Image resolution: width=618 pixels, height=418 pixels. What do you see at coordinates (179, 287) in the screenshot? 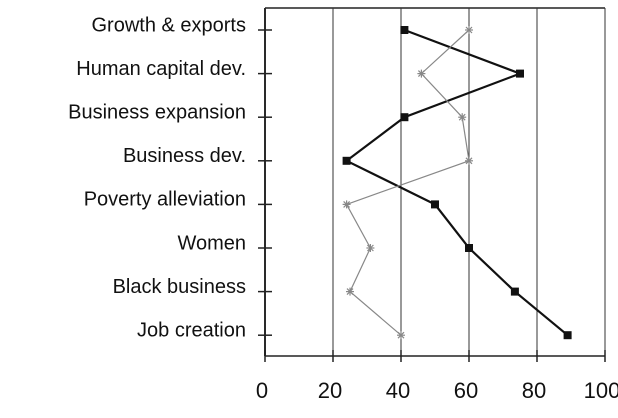
I see `y-tick-label: Black business` at bounding box center [179, 287].